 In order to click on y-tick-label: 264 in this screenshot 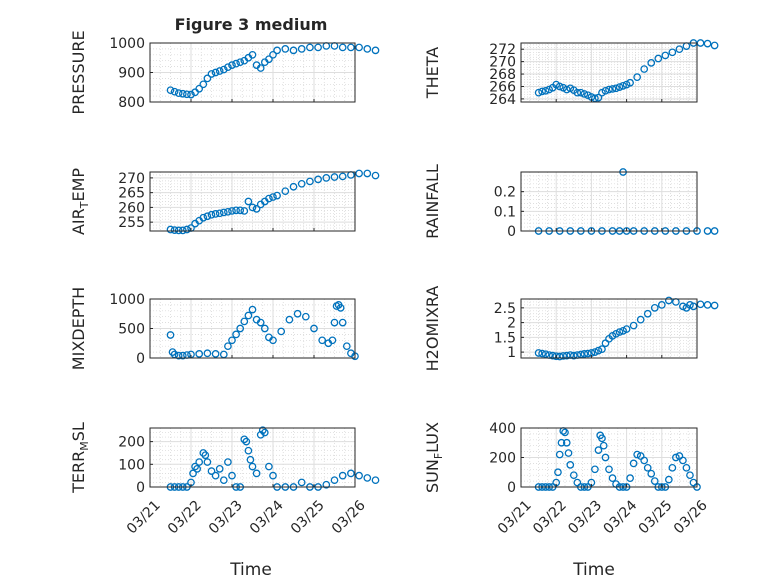, I will do `click(502, 100)`.